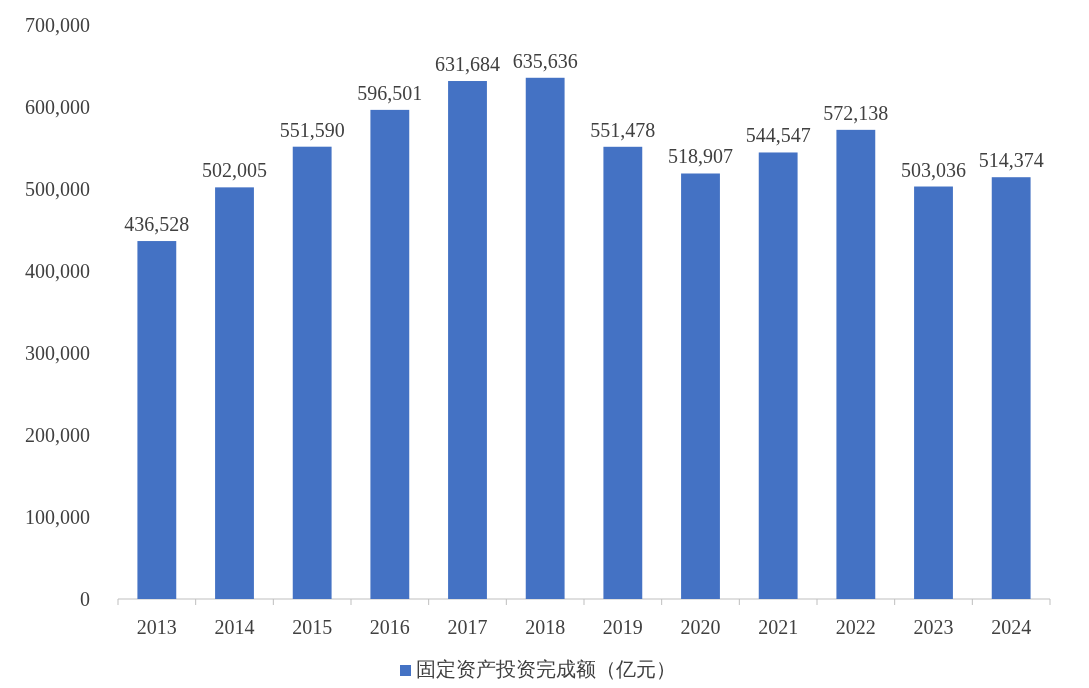  I want to click on data-label: 518,907, so click(700, 156).